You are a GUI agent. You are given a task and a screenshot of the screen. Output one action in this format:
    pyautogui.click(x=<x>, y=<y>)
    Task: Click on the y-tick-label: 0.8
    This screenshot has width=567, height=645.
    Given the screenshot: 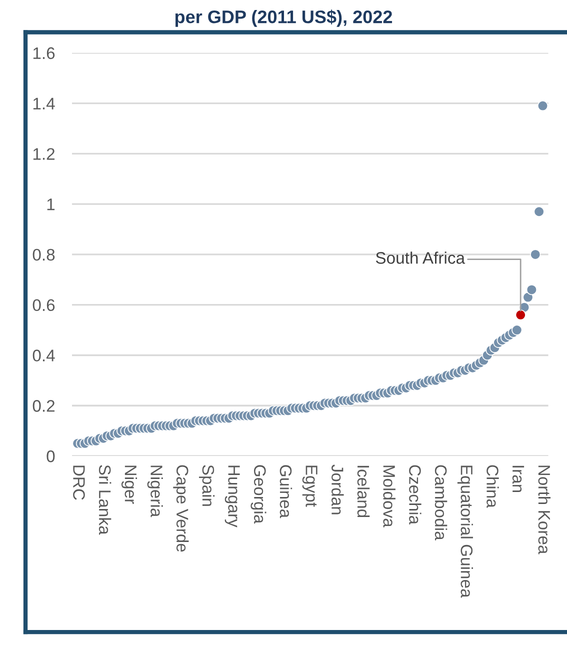 What is the action you would take?
    pyautogui.click(x=43, y=254)
    